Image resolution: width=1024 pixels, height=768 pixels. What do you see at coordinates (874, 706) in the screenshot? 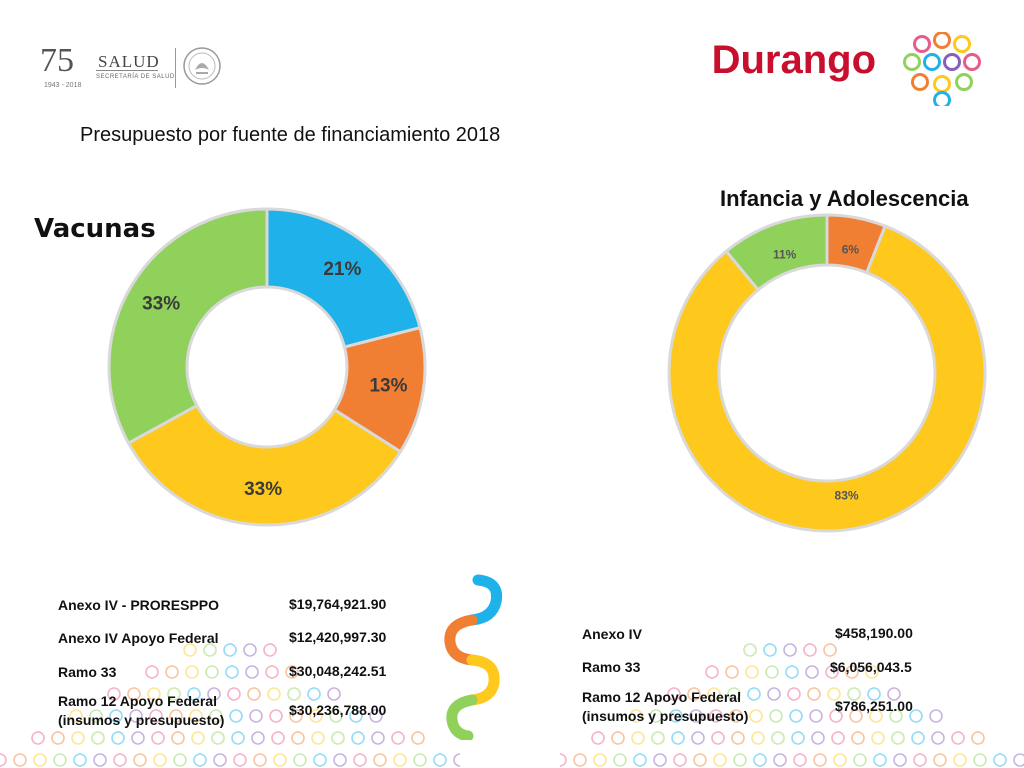
I see `budget-amount: $786,251.00` at bounding box center [874, 706].